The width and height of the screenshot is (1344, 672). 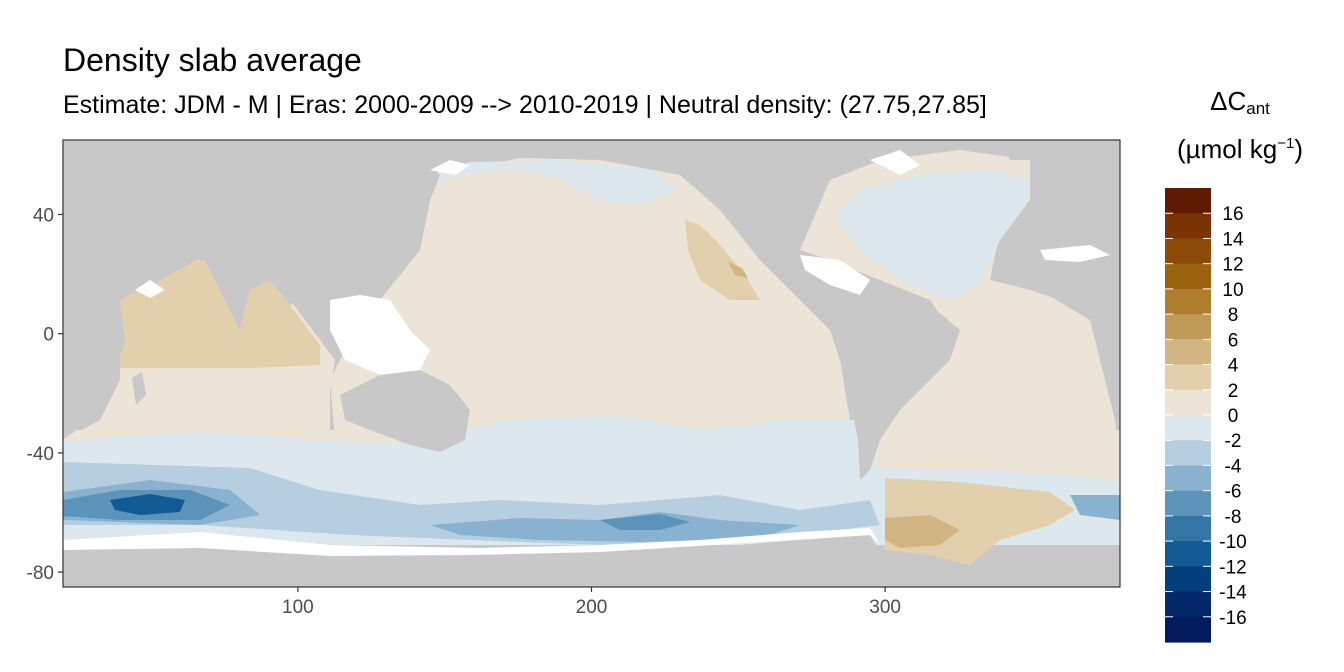 I want to click on legend-unit: (µmol kg−1), so click(x=1240, y=149).